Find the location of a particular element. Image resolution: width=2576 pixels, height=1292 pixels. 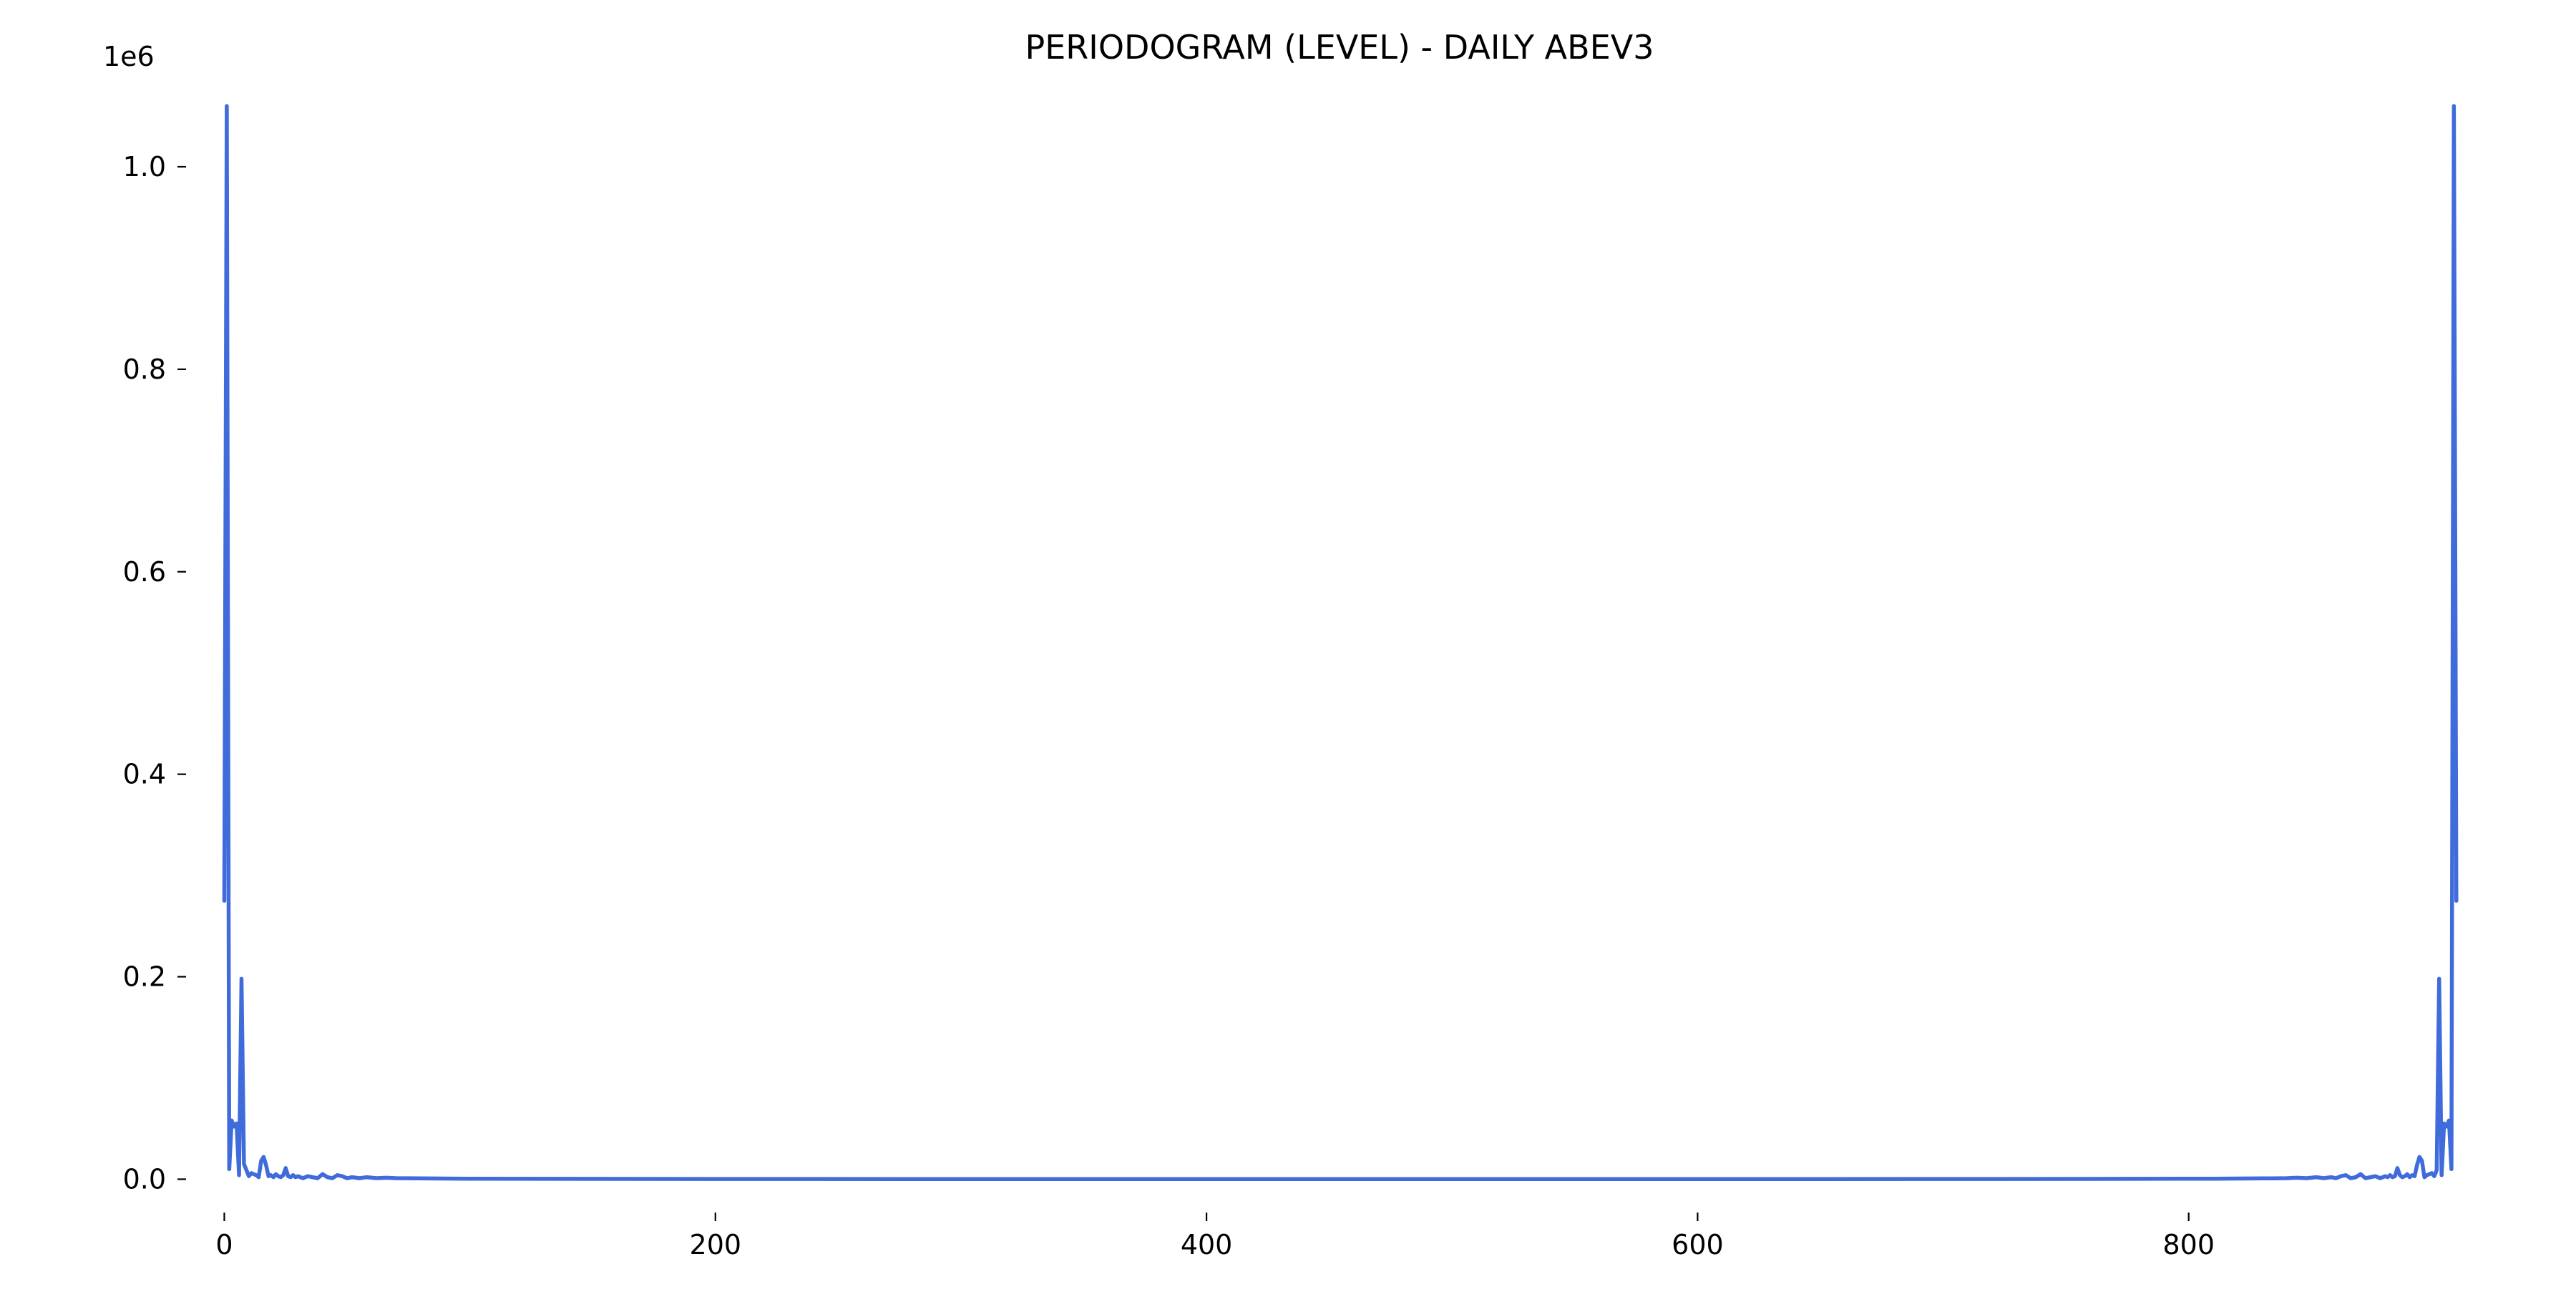

y-tick-label: 0.2 is located at coordinates (144, 977).